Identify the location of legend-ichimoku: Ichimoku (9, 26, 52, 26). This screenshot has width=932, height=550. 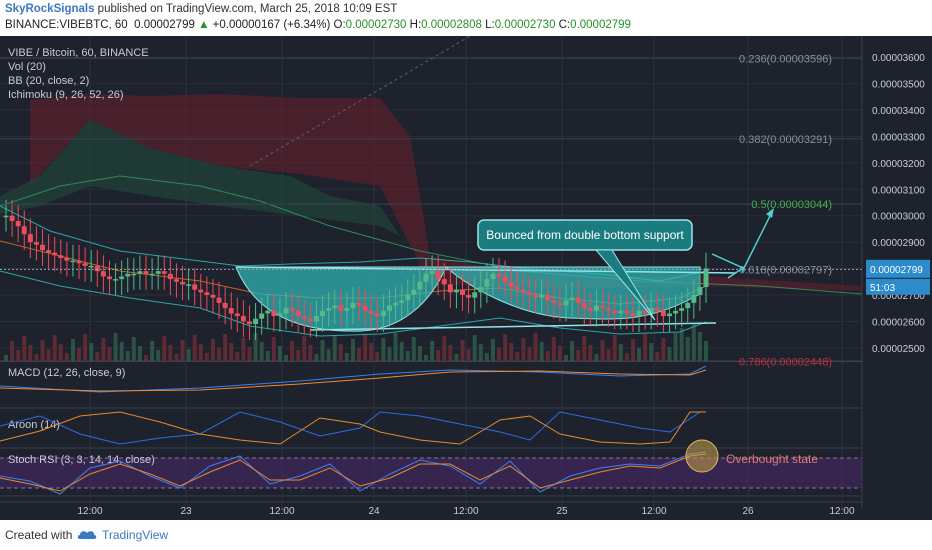
(66, 95).